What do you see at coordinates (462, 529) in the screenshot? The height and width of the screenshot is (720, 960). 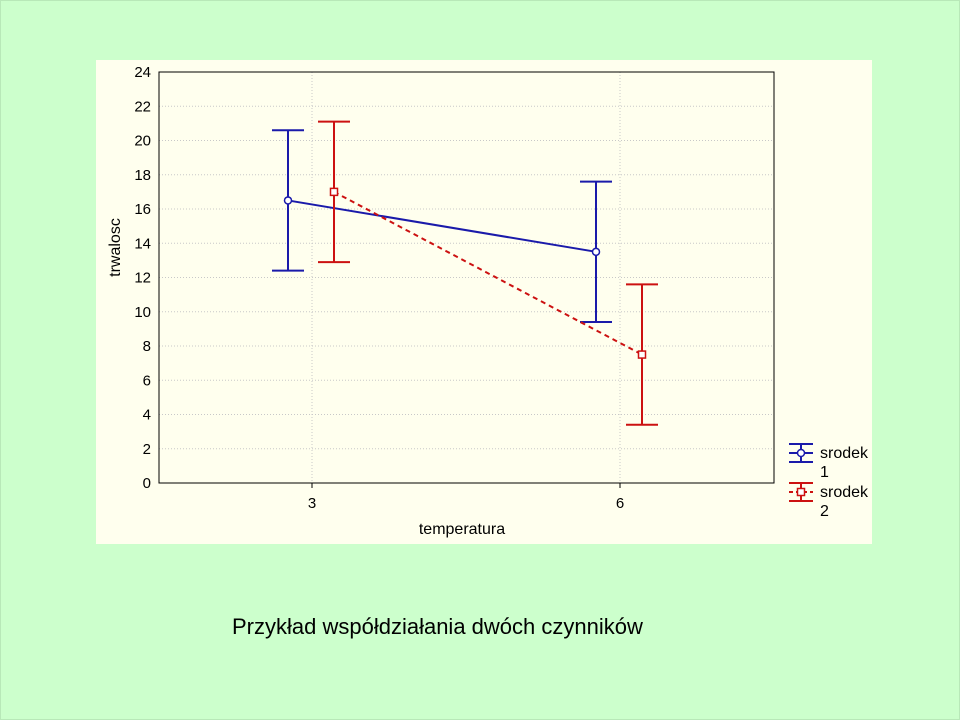 I see `x-axis-title: temperatura` at bounding box center [462, 529].